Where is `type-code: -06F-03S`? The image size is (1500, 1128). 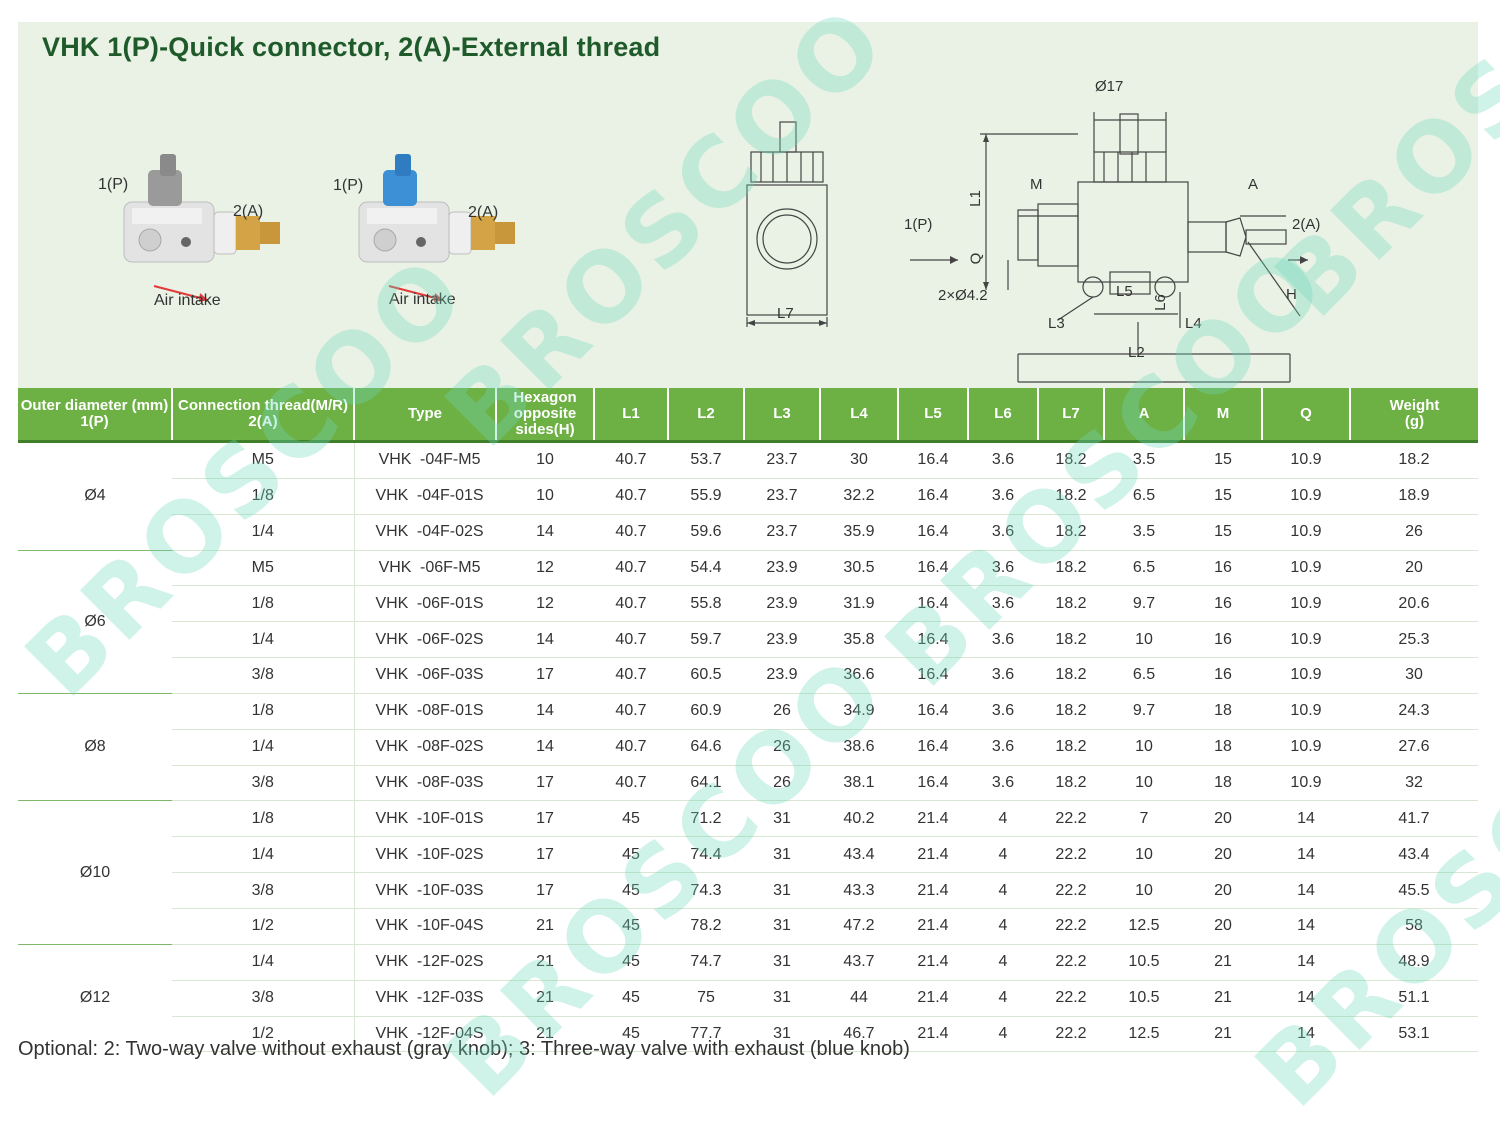 type-code: -06F-03S is located at coordinates (450, 675).